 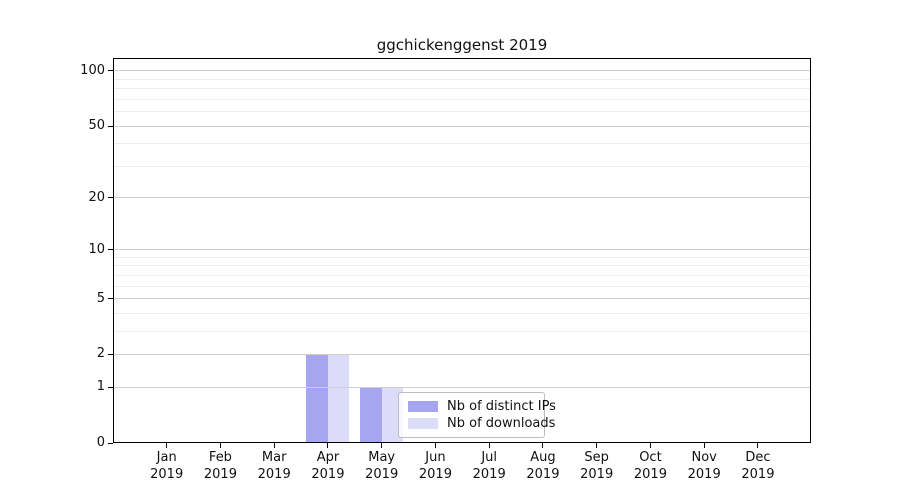 What do you see at coordinates (543, 466) in the screenshot?
I see `x-tick-label-aug: Aug 2019` at bounding box center [543, 466].